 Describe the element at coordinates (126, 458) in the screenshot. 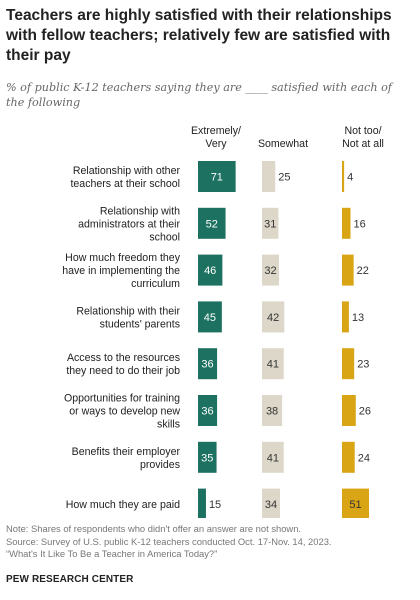

I see `category-label: Benefits their employer provides` at that location.